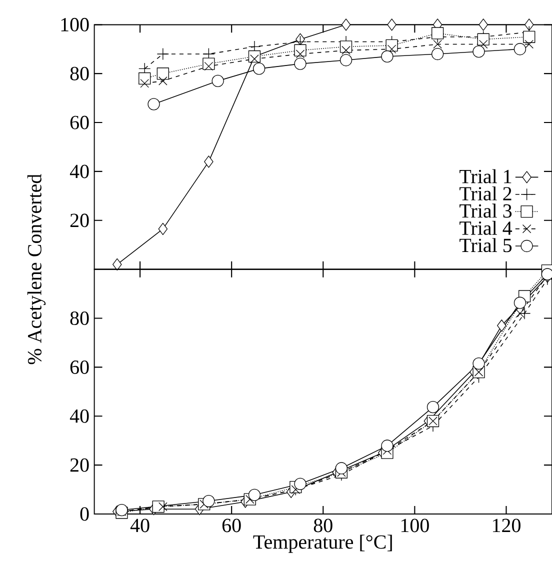 Image resolution: width=552 pixels, height=580 pixels. What do you see at coordinates (75, 25) in the screenshot?
I see `y-tick-label: 100` at bounding box center [75, 25].